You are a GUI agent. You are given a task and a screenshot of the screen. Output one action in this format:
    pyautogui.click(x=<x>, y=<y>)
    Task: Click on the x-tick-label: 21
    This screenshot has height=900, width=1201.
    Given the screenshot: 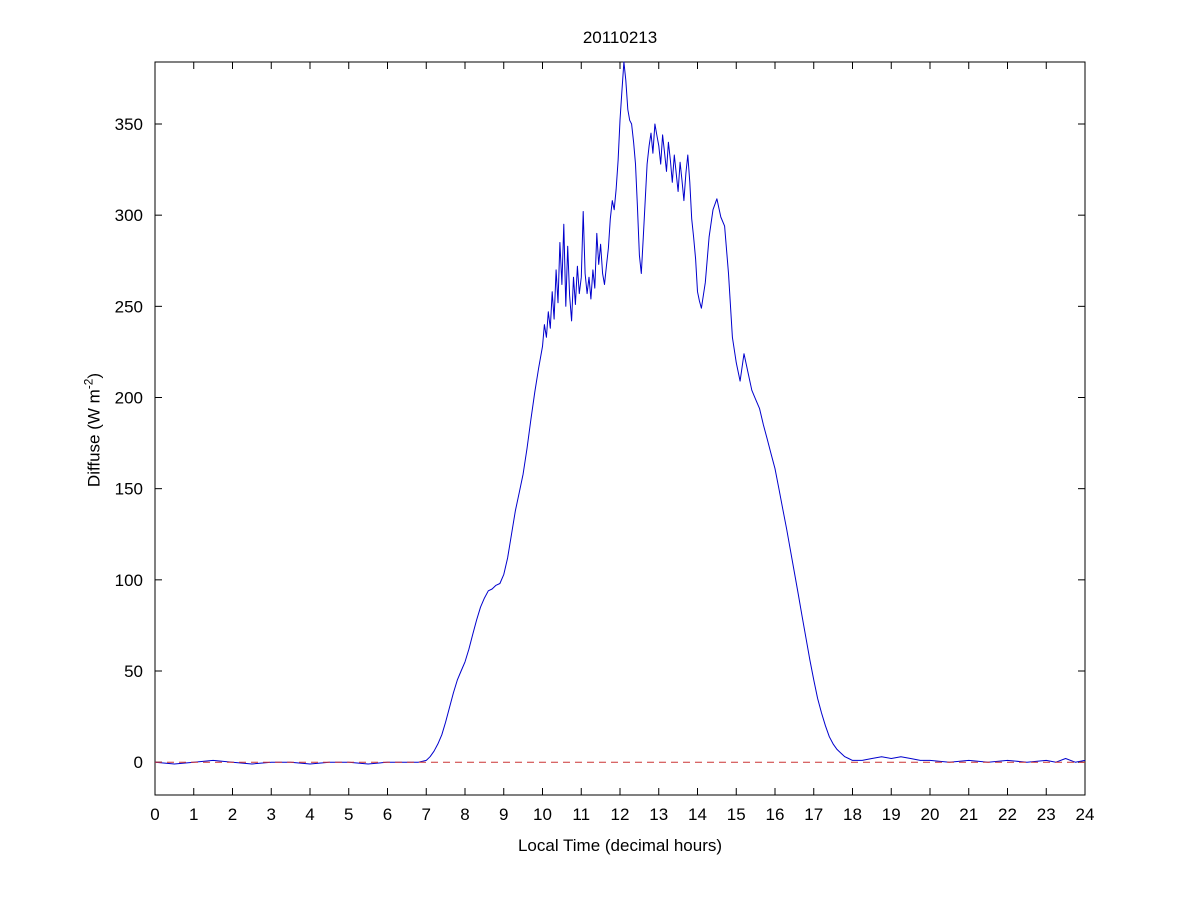 What is the action you would take?
    pyautogui.click(x=968, y=814)
    